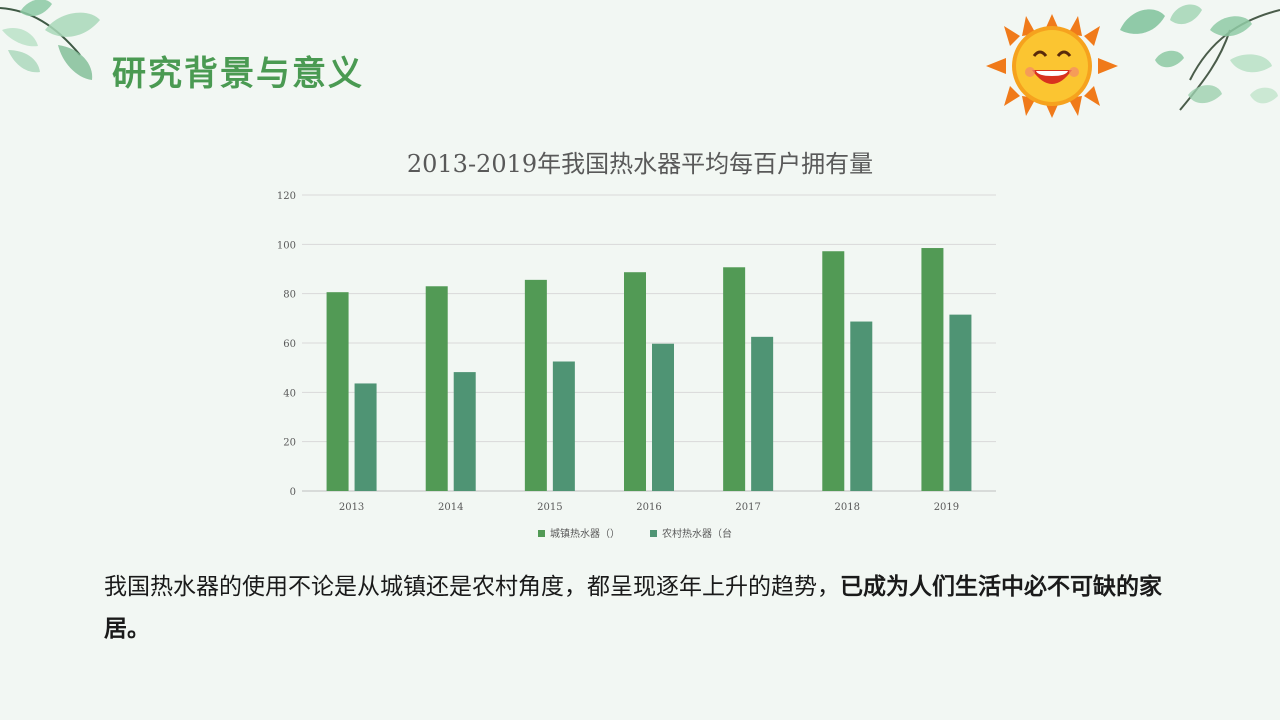  Describe the element at coordinates (472, 587) in the screenshot. I see `body-text-normal: 我国热水器的使用不论是从城镇还是农村角度，都呈现逐年上升的趋势，` at that location.